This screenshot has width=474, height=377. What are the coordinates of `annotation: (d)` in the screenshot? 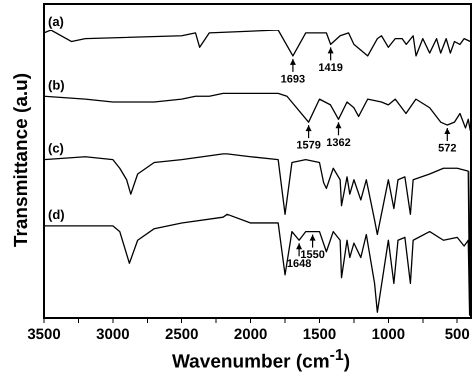 It's located at (56, 214).